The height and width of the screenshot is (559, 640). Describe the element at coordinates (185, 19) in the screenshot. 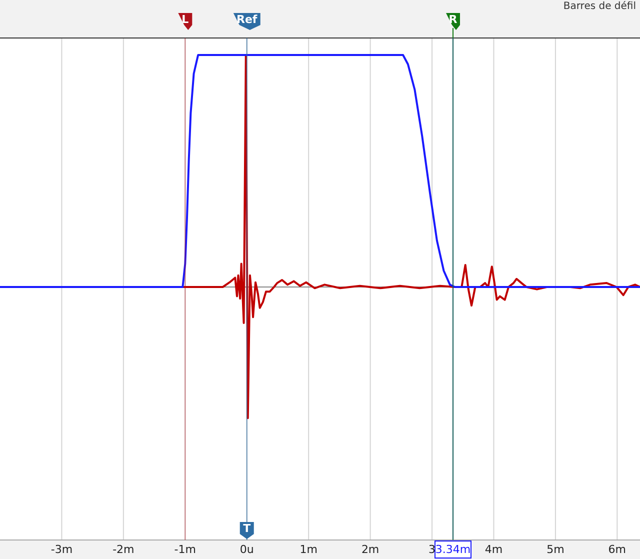

I see `ref-line-label: L` at that location.